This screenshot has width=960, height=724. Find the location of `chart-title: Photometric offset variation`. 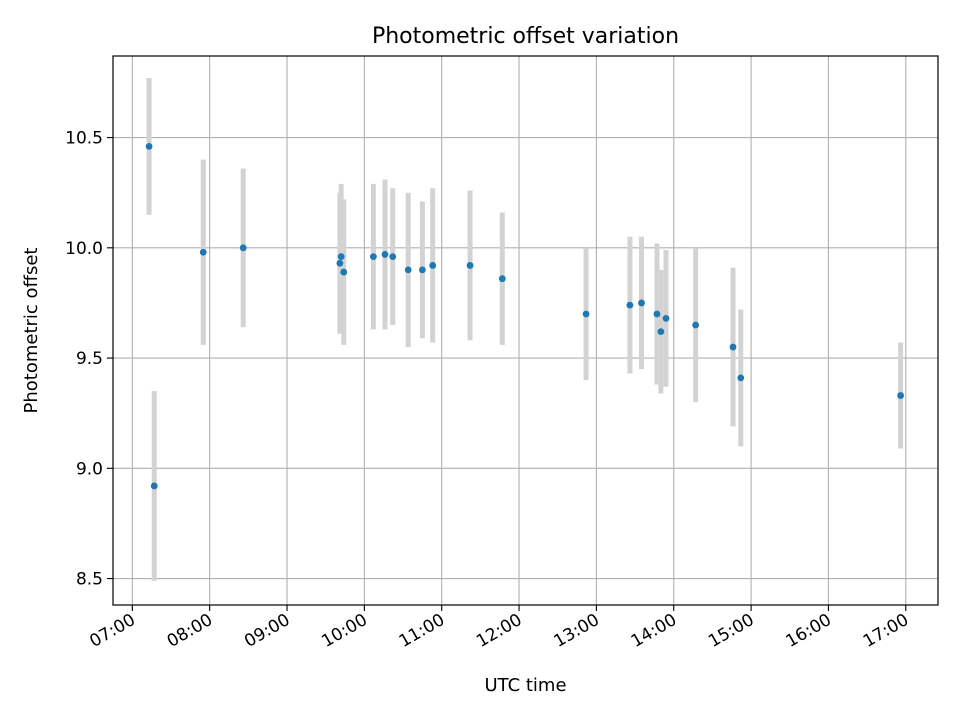

chart-title: Photometric offset variation is located at coordinates (525, 36).